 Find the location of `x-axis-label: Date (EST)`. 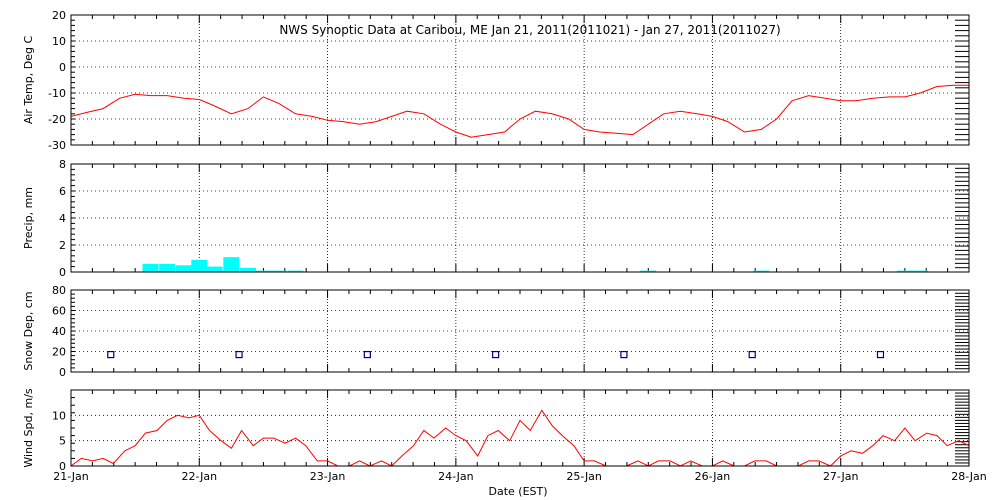

x-axis-label: Date (EST) is located at coordinates (517, 491).